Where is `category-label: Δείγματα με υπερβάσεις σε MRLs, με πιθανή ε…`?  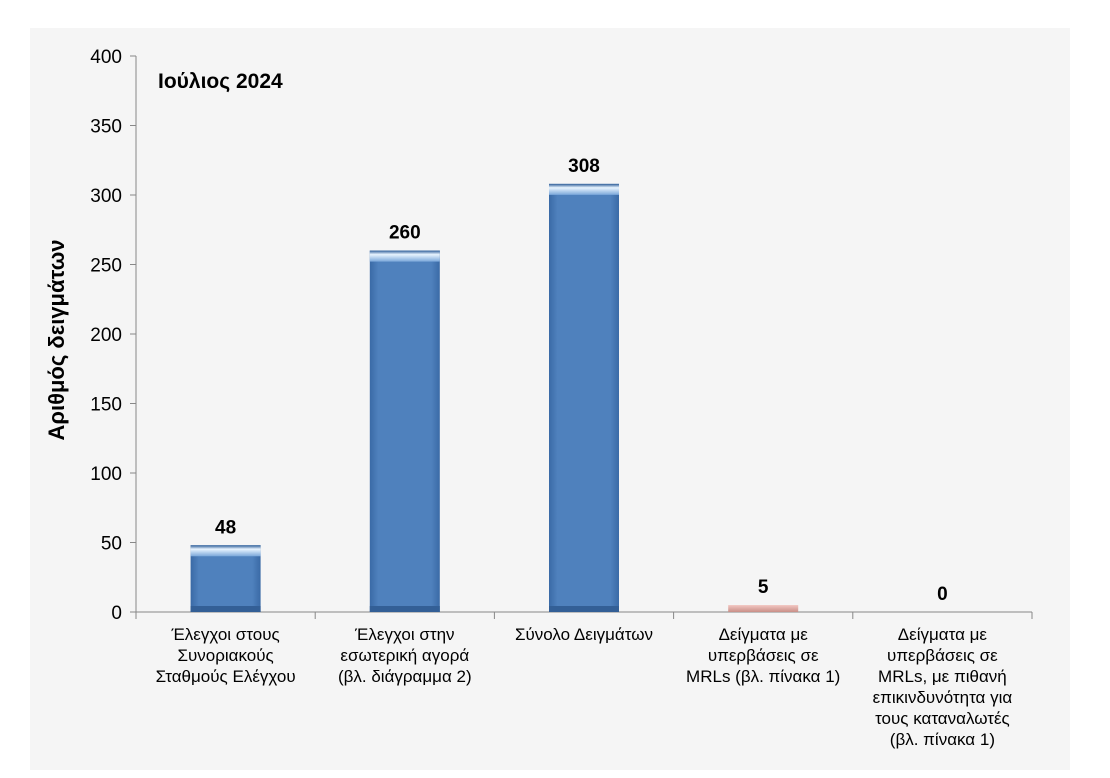 category-label: Δείγματα με υπερβάσεις σε MRLs, με πιθανή ε… is located at coordinates (943, 687).